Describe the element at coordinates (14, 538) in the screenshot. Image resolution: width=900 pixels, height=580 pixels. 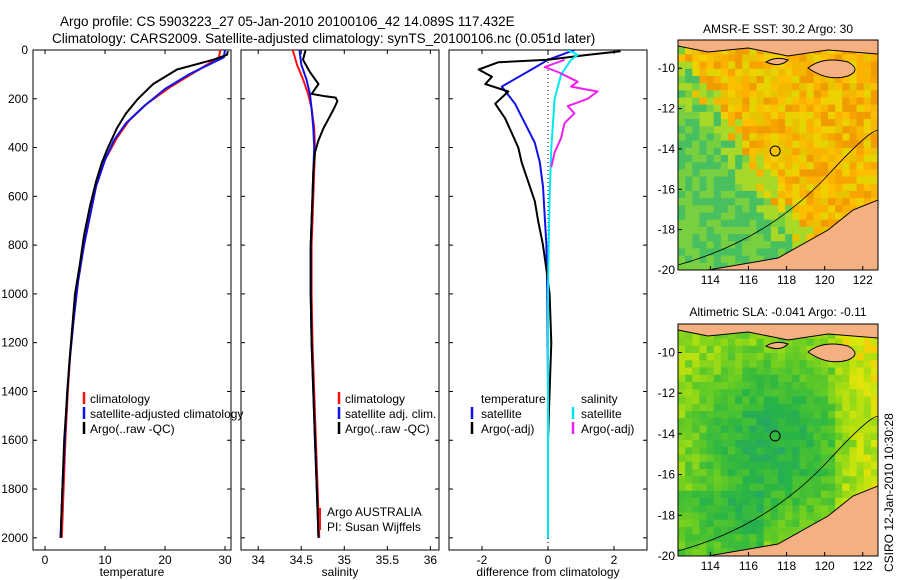
I see `y-tick-label: 2000` at that location.